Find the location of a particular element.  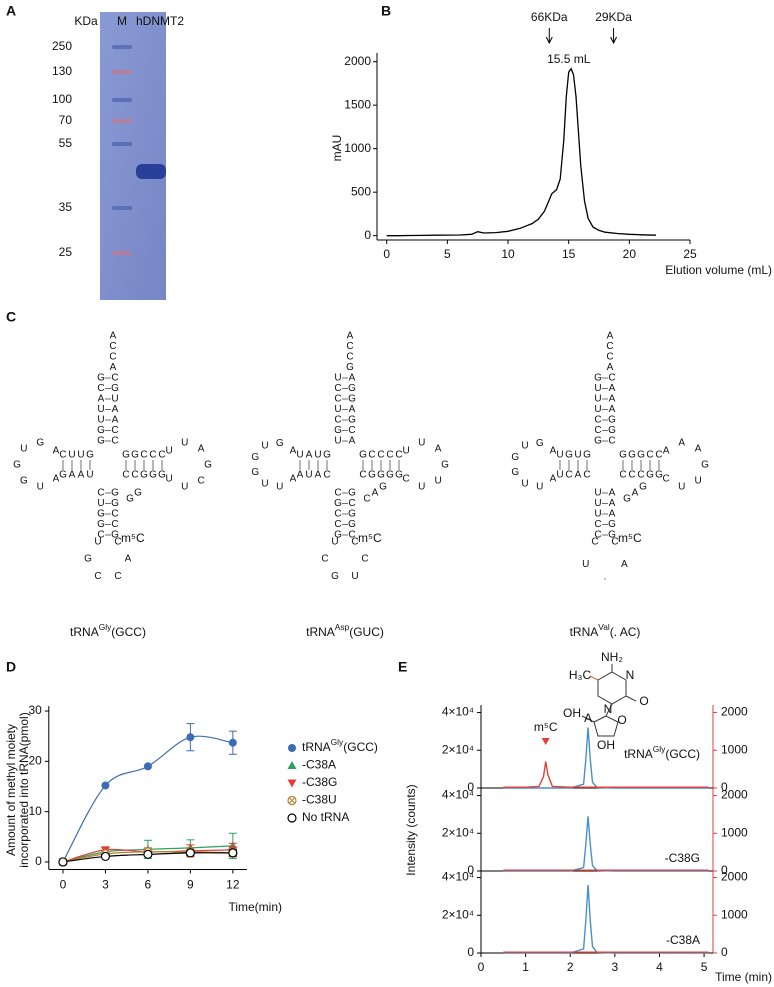

annotation: 29KDa is located at coordinates (613, 17).